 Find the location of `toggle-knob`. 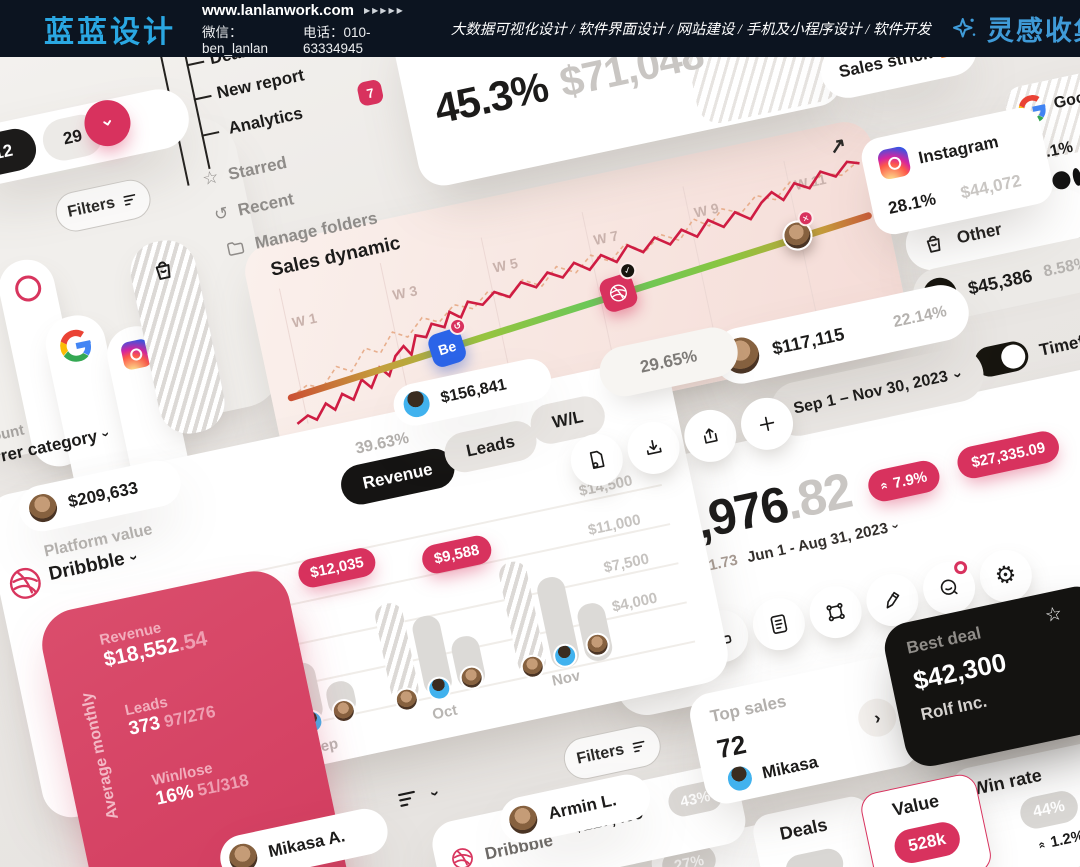

toggle-knob is located at coordinates (1013, 356).